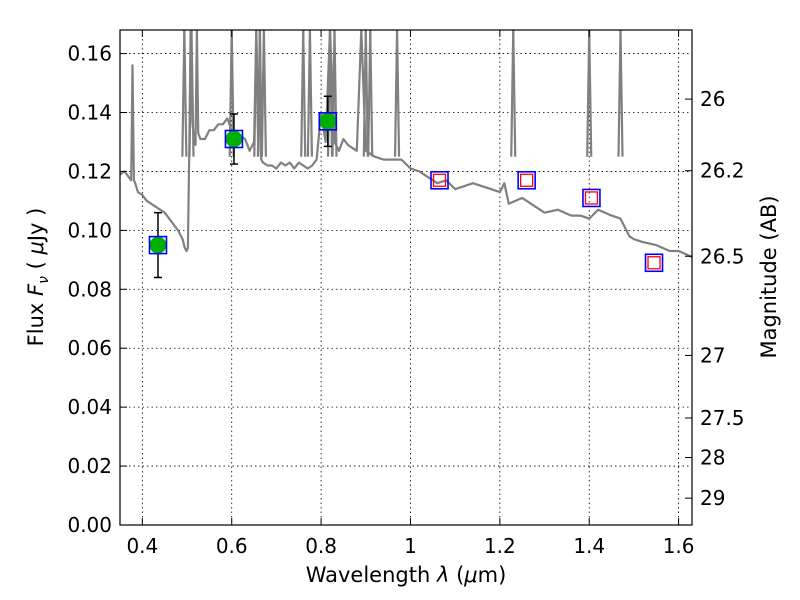 The width and height of the screenshot is (800, 600). What do you see at coordinates (722, 418) in the screenshot?
I see `y2-tick-label: 27.5` at bounding box center [722, 418].